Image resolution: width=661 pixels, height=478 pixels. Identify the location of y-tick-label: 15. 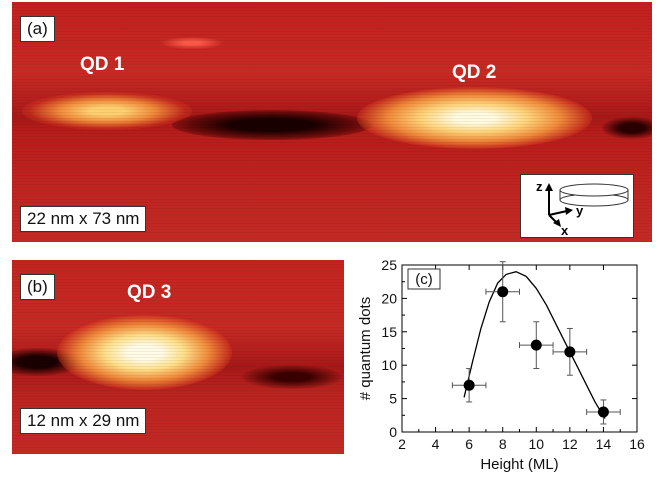
(389, 332).